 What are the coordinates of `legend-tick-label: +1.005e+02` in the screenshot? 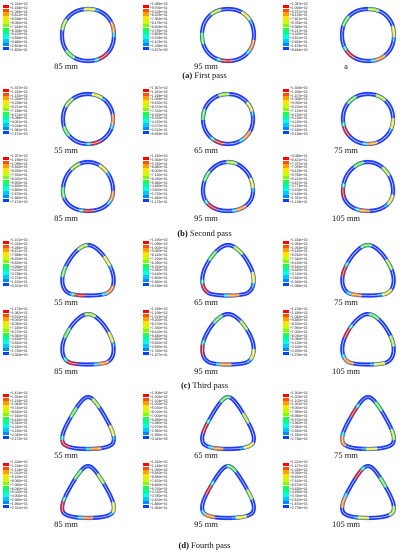 It's located at (299, 7).